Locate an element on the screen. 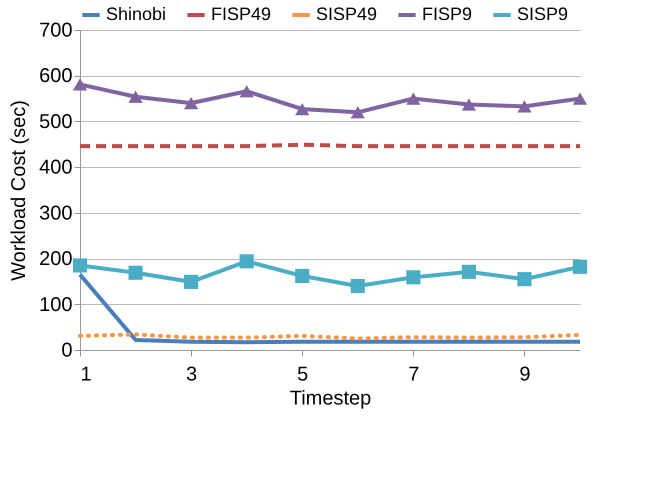 The height and width of the screenshot is (484, 652). legend-label: SISP49 is located at coordinates (347, 14).